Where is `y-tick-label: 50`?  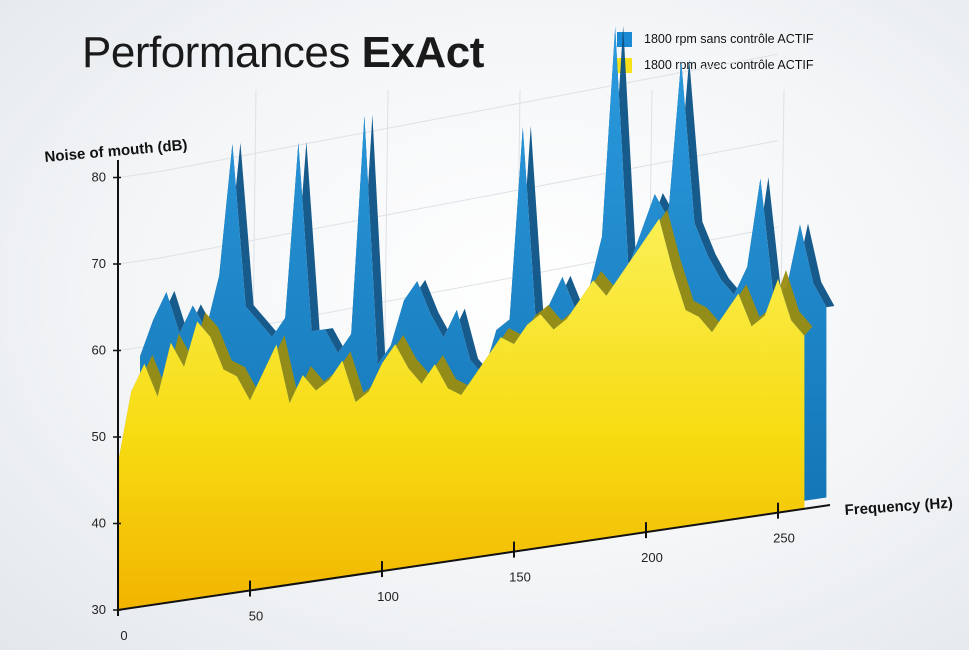
y-tick-label: 50 is located at coordinates (99, 436).